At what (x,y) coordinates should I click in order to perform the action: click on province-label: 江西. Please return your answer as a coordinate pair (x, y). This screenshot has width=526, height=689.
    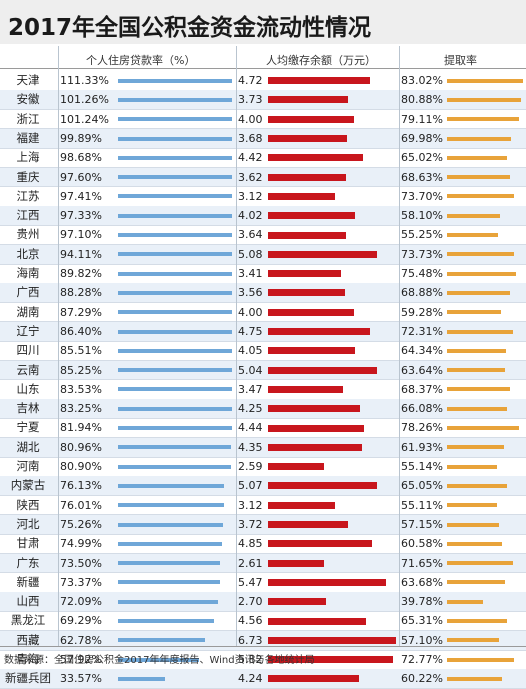
    Looking at the image, I should click on (28, 215).